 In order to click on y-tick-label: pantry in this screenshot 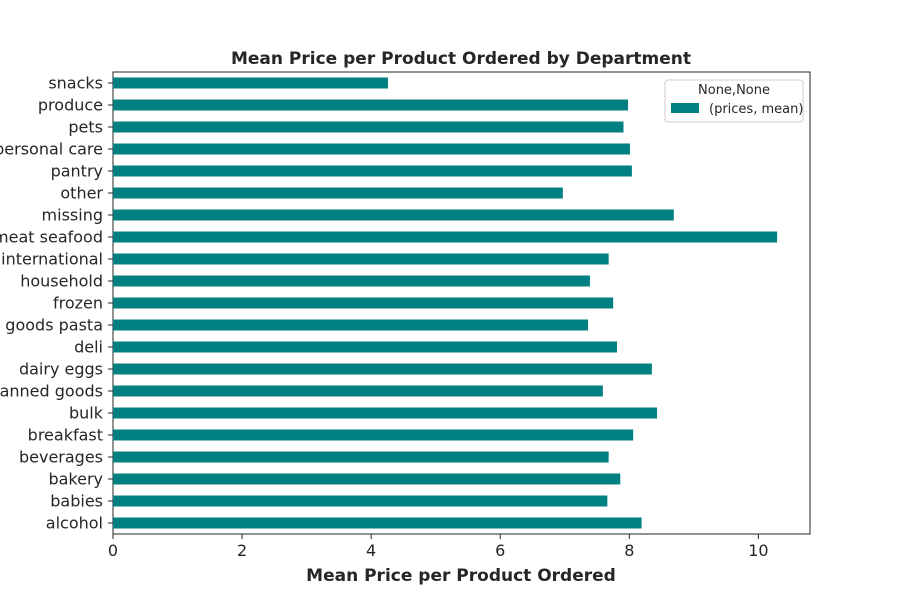, I will do `click(77, 171)`.